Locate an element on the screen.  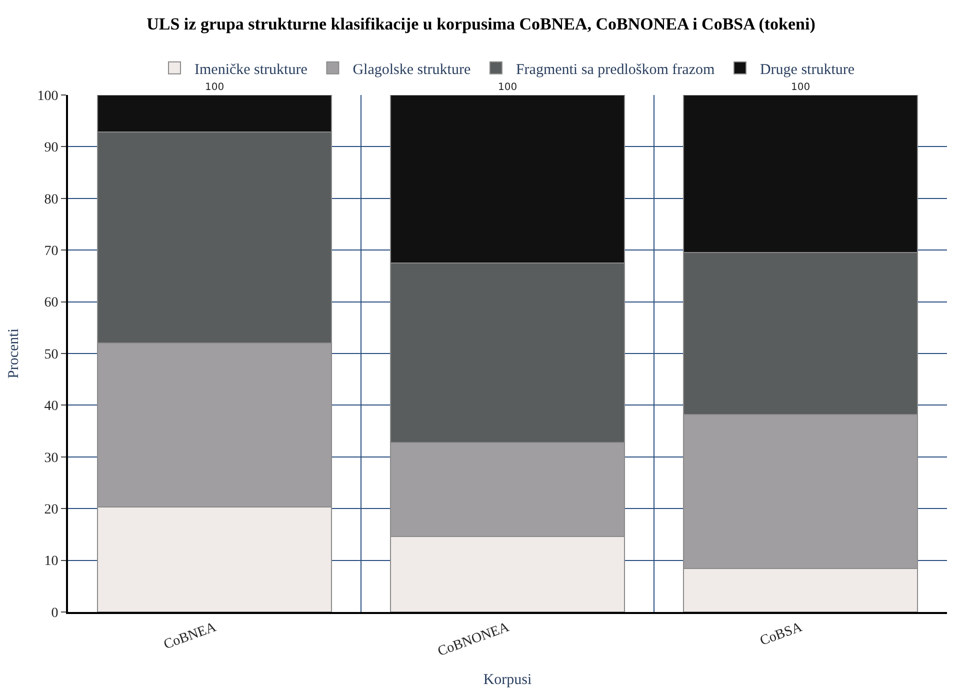
legend-label: Imeničke strukture is located at coordinates (251, 70).